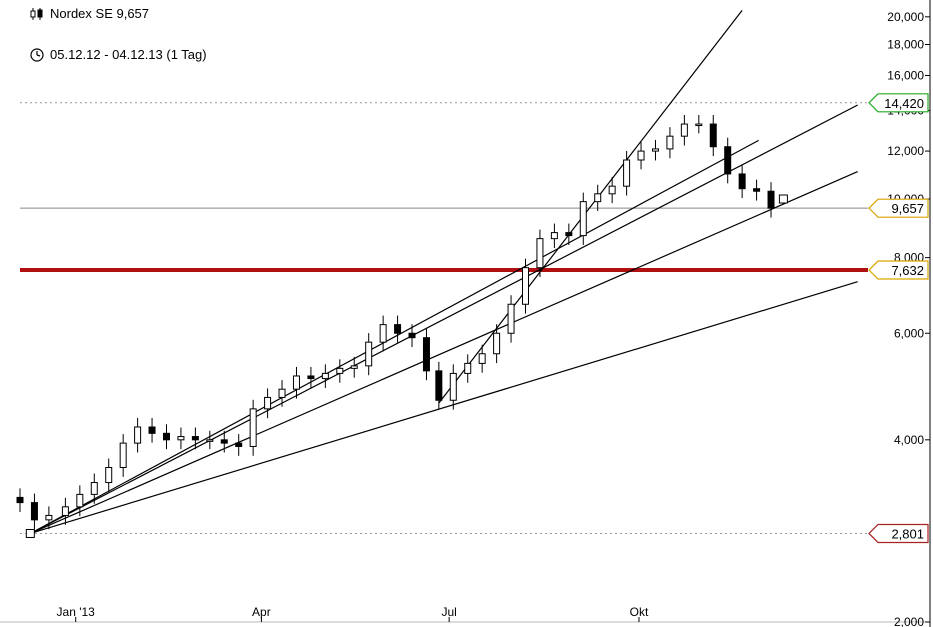 Image resolution: width=933 pixels, height=627 pixels. I want to click on chart-range-row: 05.12.12 - 04.12.13 (1 Tag), so click(118, 54).